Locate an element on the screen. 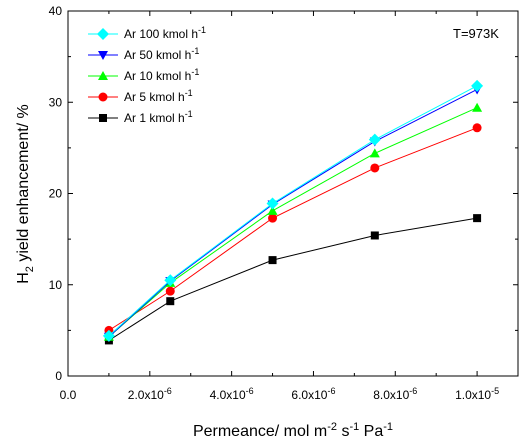  y-tick-label: 30 is located at coordinates (56, 102).